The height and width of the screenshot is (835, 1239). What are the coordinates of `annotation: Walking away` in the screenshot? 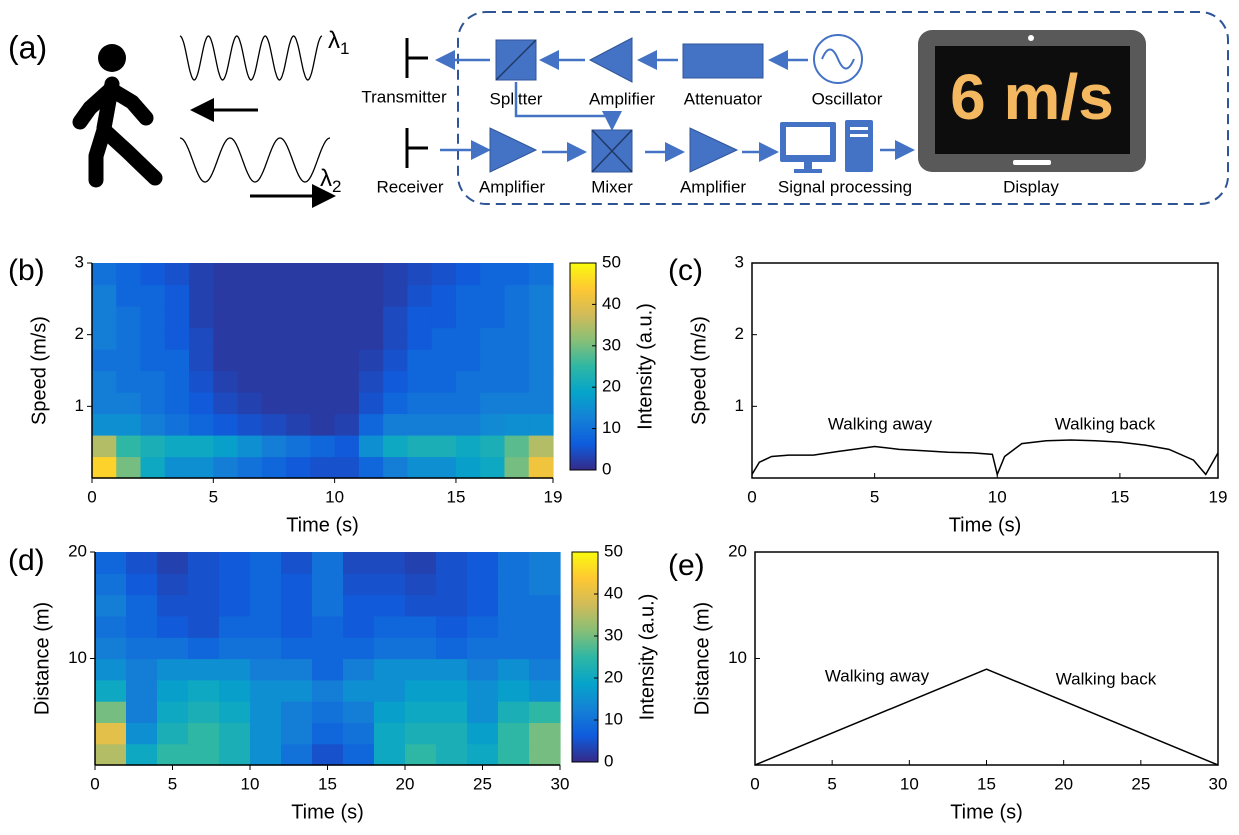 It's located at (880, 423).